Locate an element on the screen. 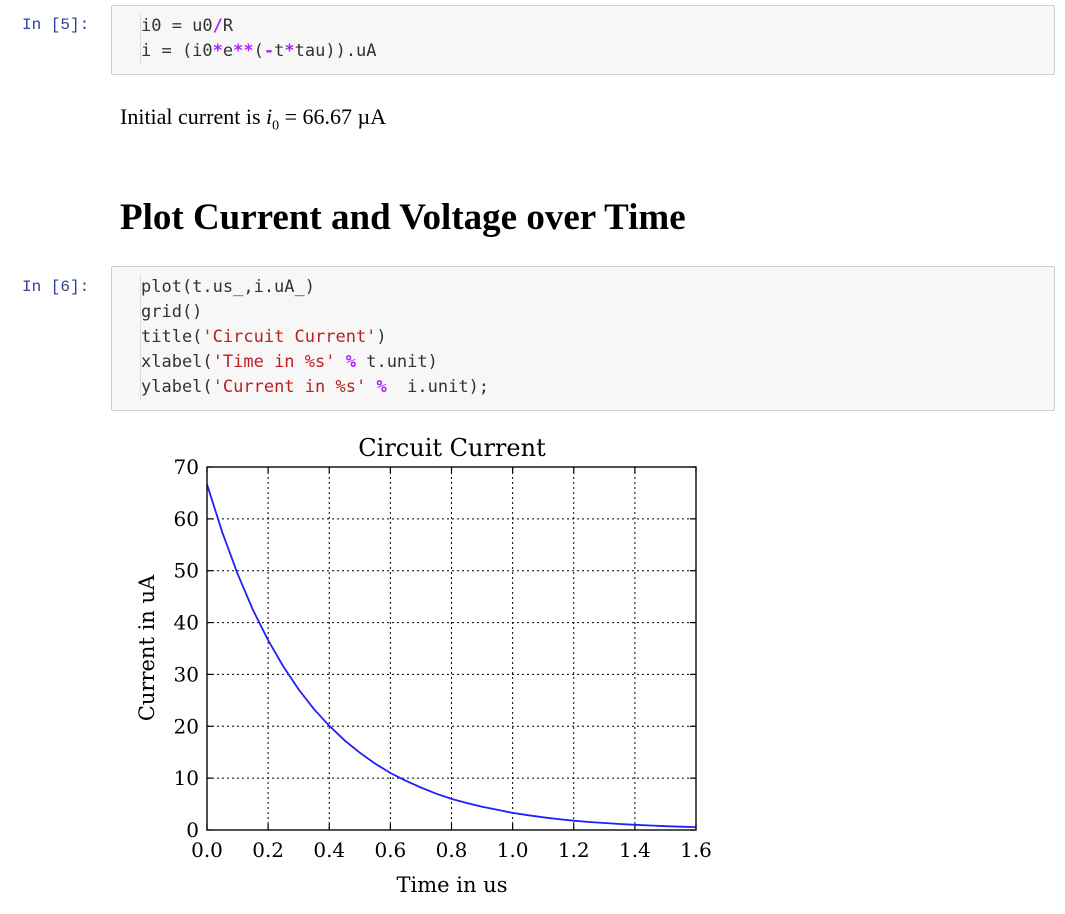 Image resolution: width=1065 pixels, height=914 pixels. code-token: R is located at coordinates (228, 26).